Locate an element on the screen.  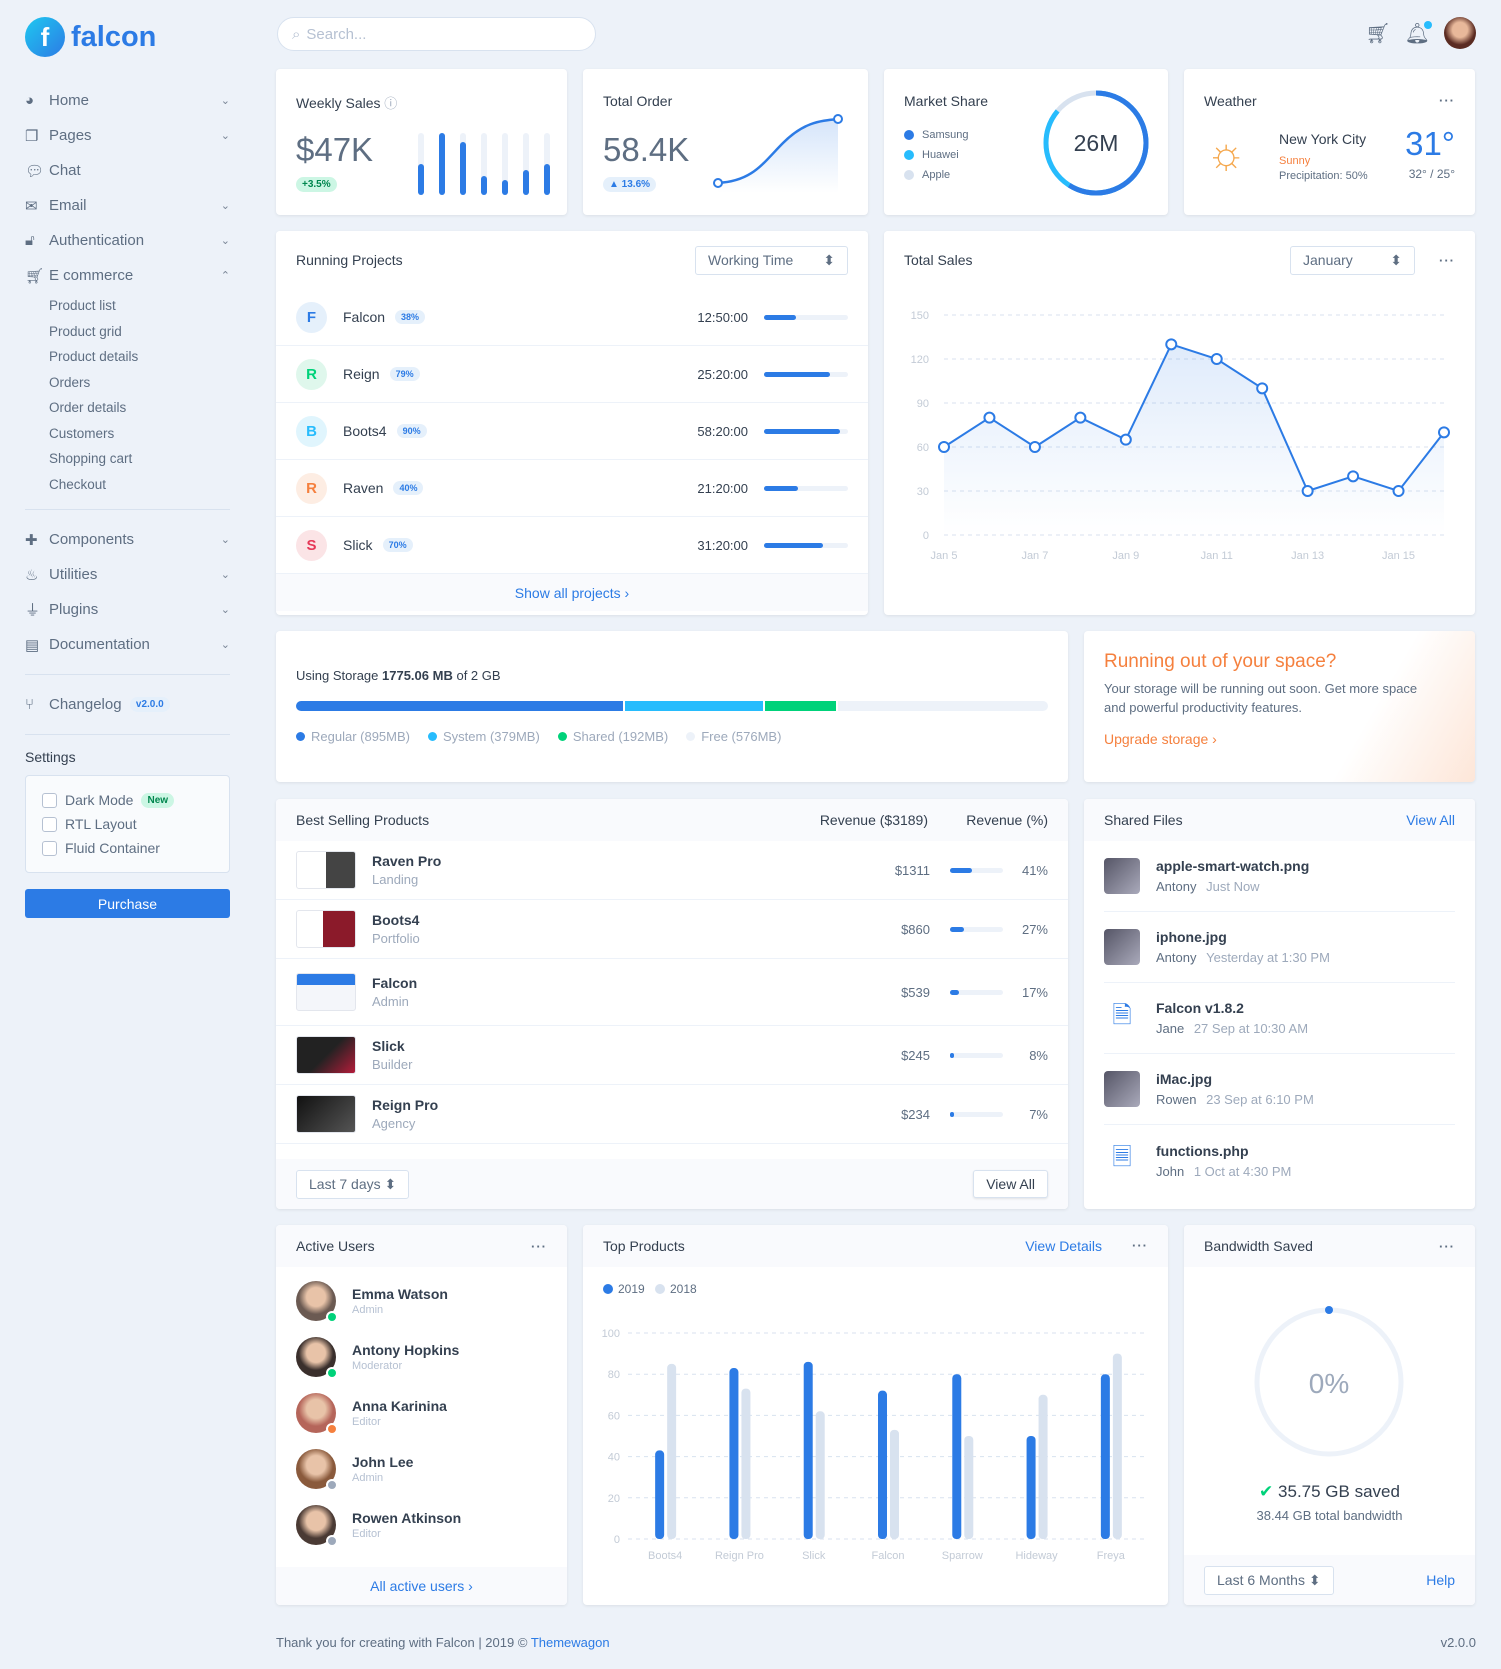
sidebar-item-pages: ❐ Pages ⌄ is located at coordinates (127, 135).